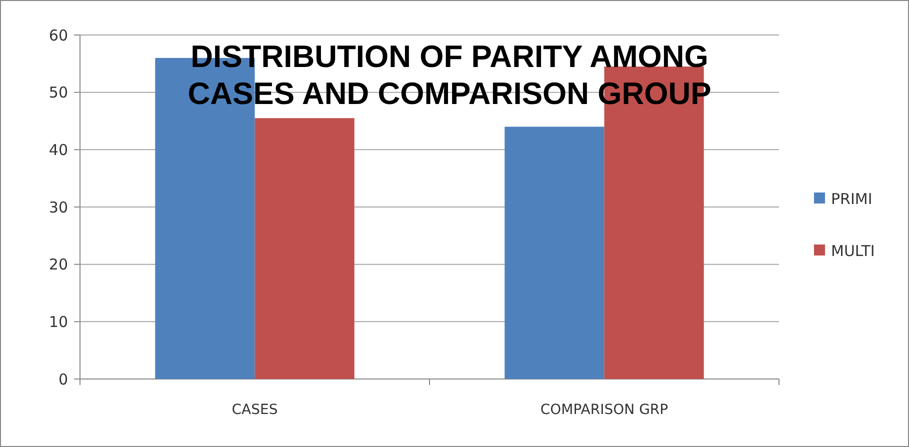 This screenshot has width=909, height=447. Describe the element at coordinates (58, 35) in the screenshot. I see `y-tick-label: 60` at that location.